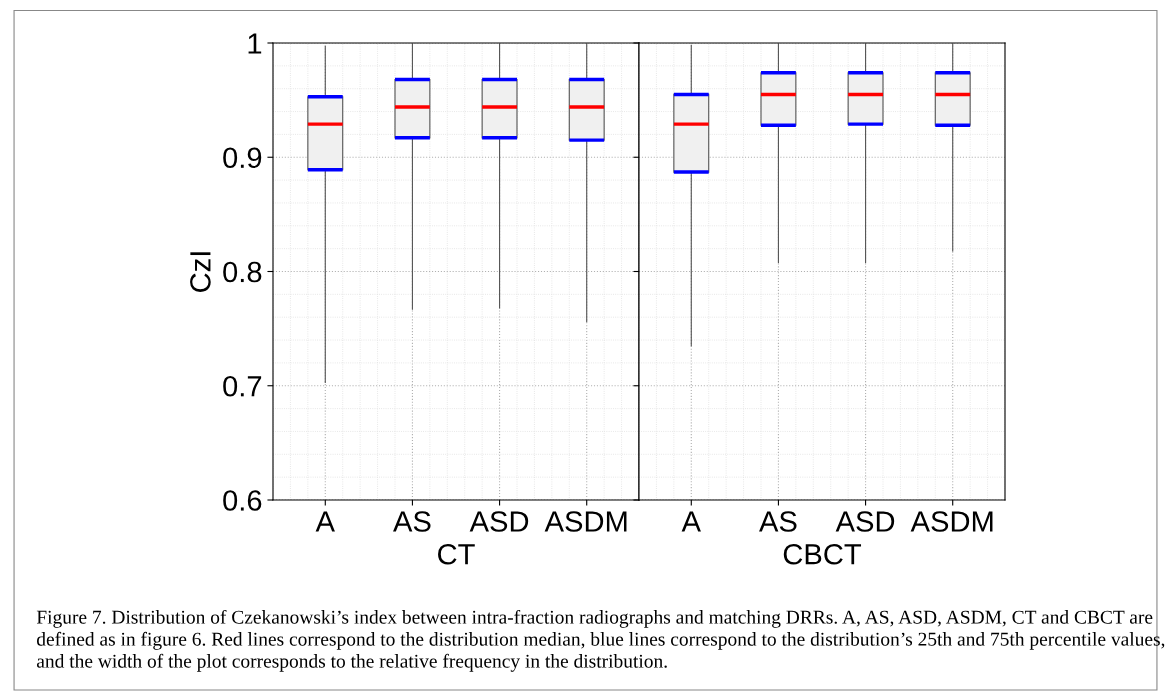 The image size is (1171, 697). What do you see at coordinates (242, 500) in the screenshot?
I see `y-tick-label: 0.6` at bounding box center [242, 500].